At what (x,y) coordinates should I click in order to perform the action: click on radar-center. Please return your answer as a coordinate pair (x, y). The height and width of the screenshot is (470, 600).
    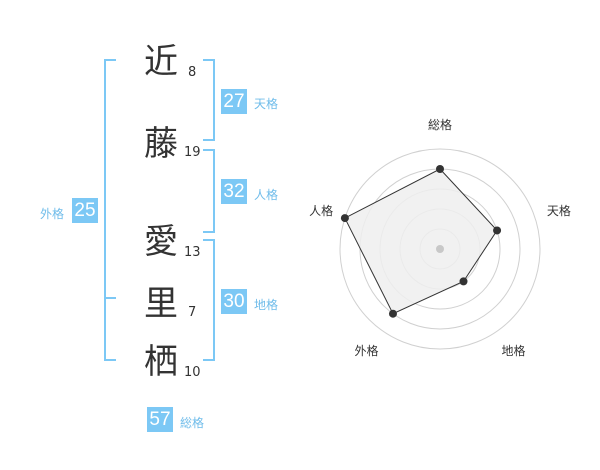
    Looking at the image, I should click on (440, 249).